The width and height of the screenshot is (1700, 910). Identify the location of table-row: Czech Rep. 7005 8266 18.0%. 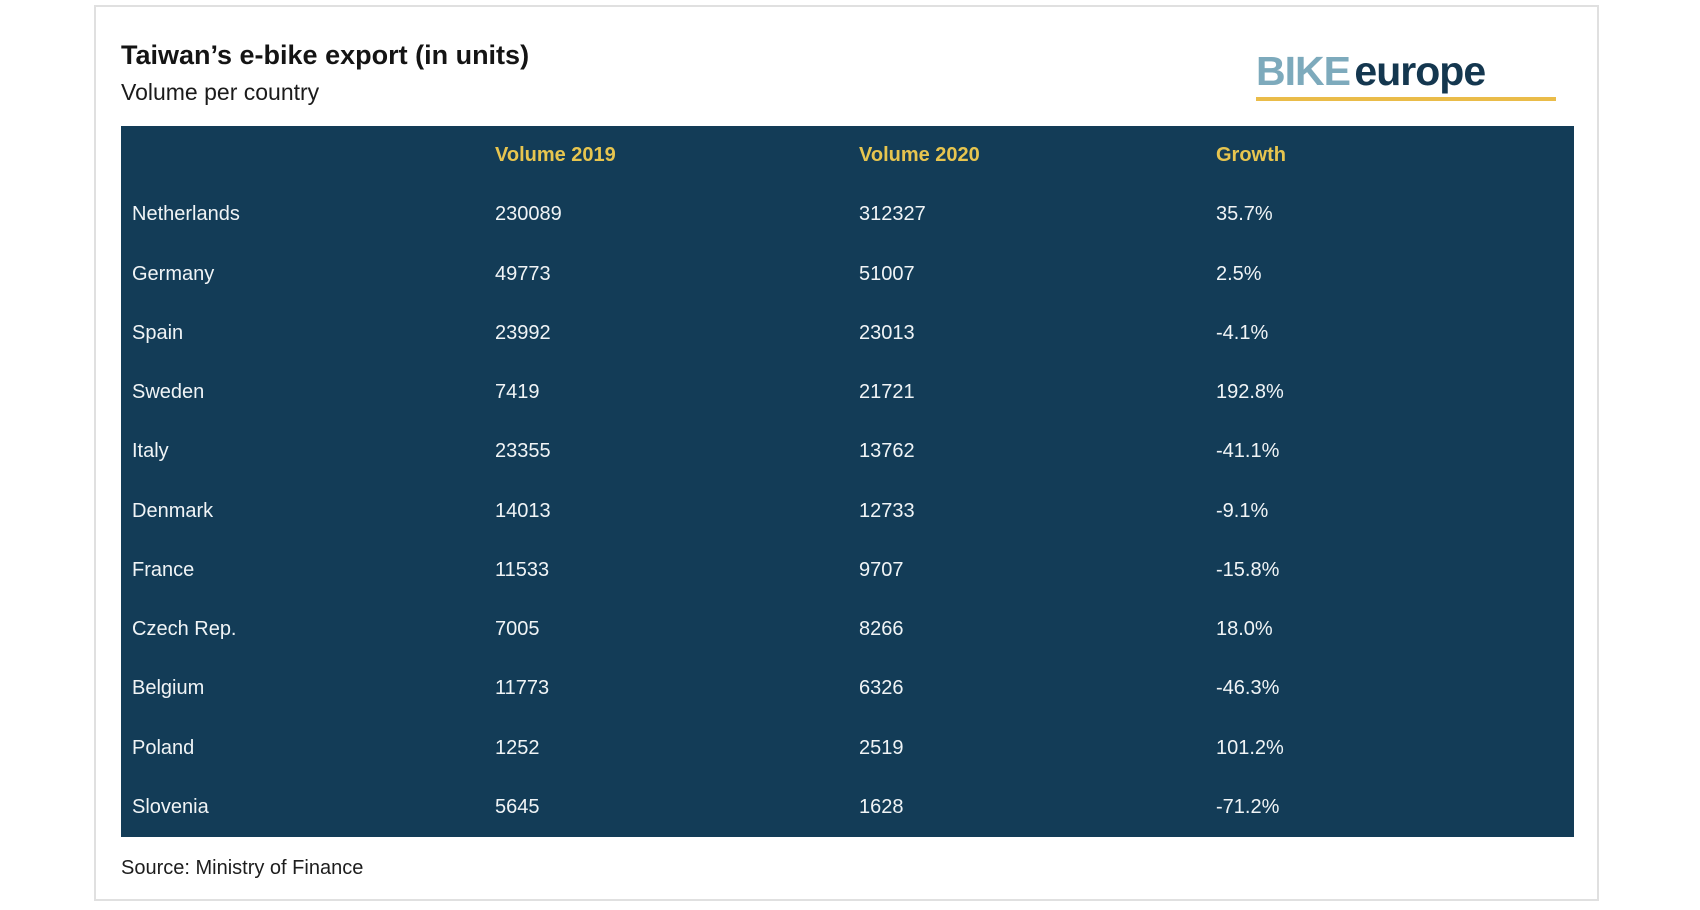
(847, 629).